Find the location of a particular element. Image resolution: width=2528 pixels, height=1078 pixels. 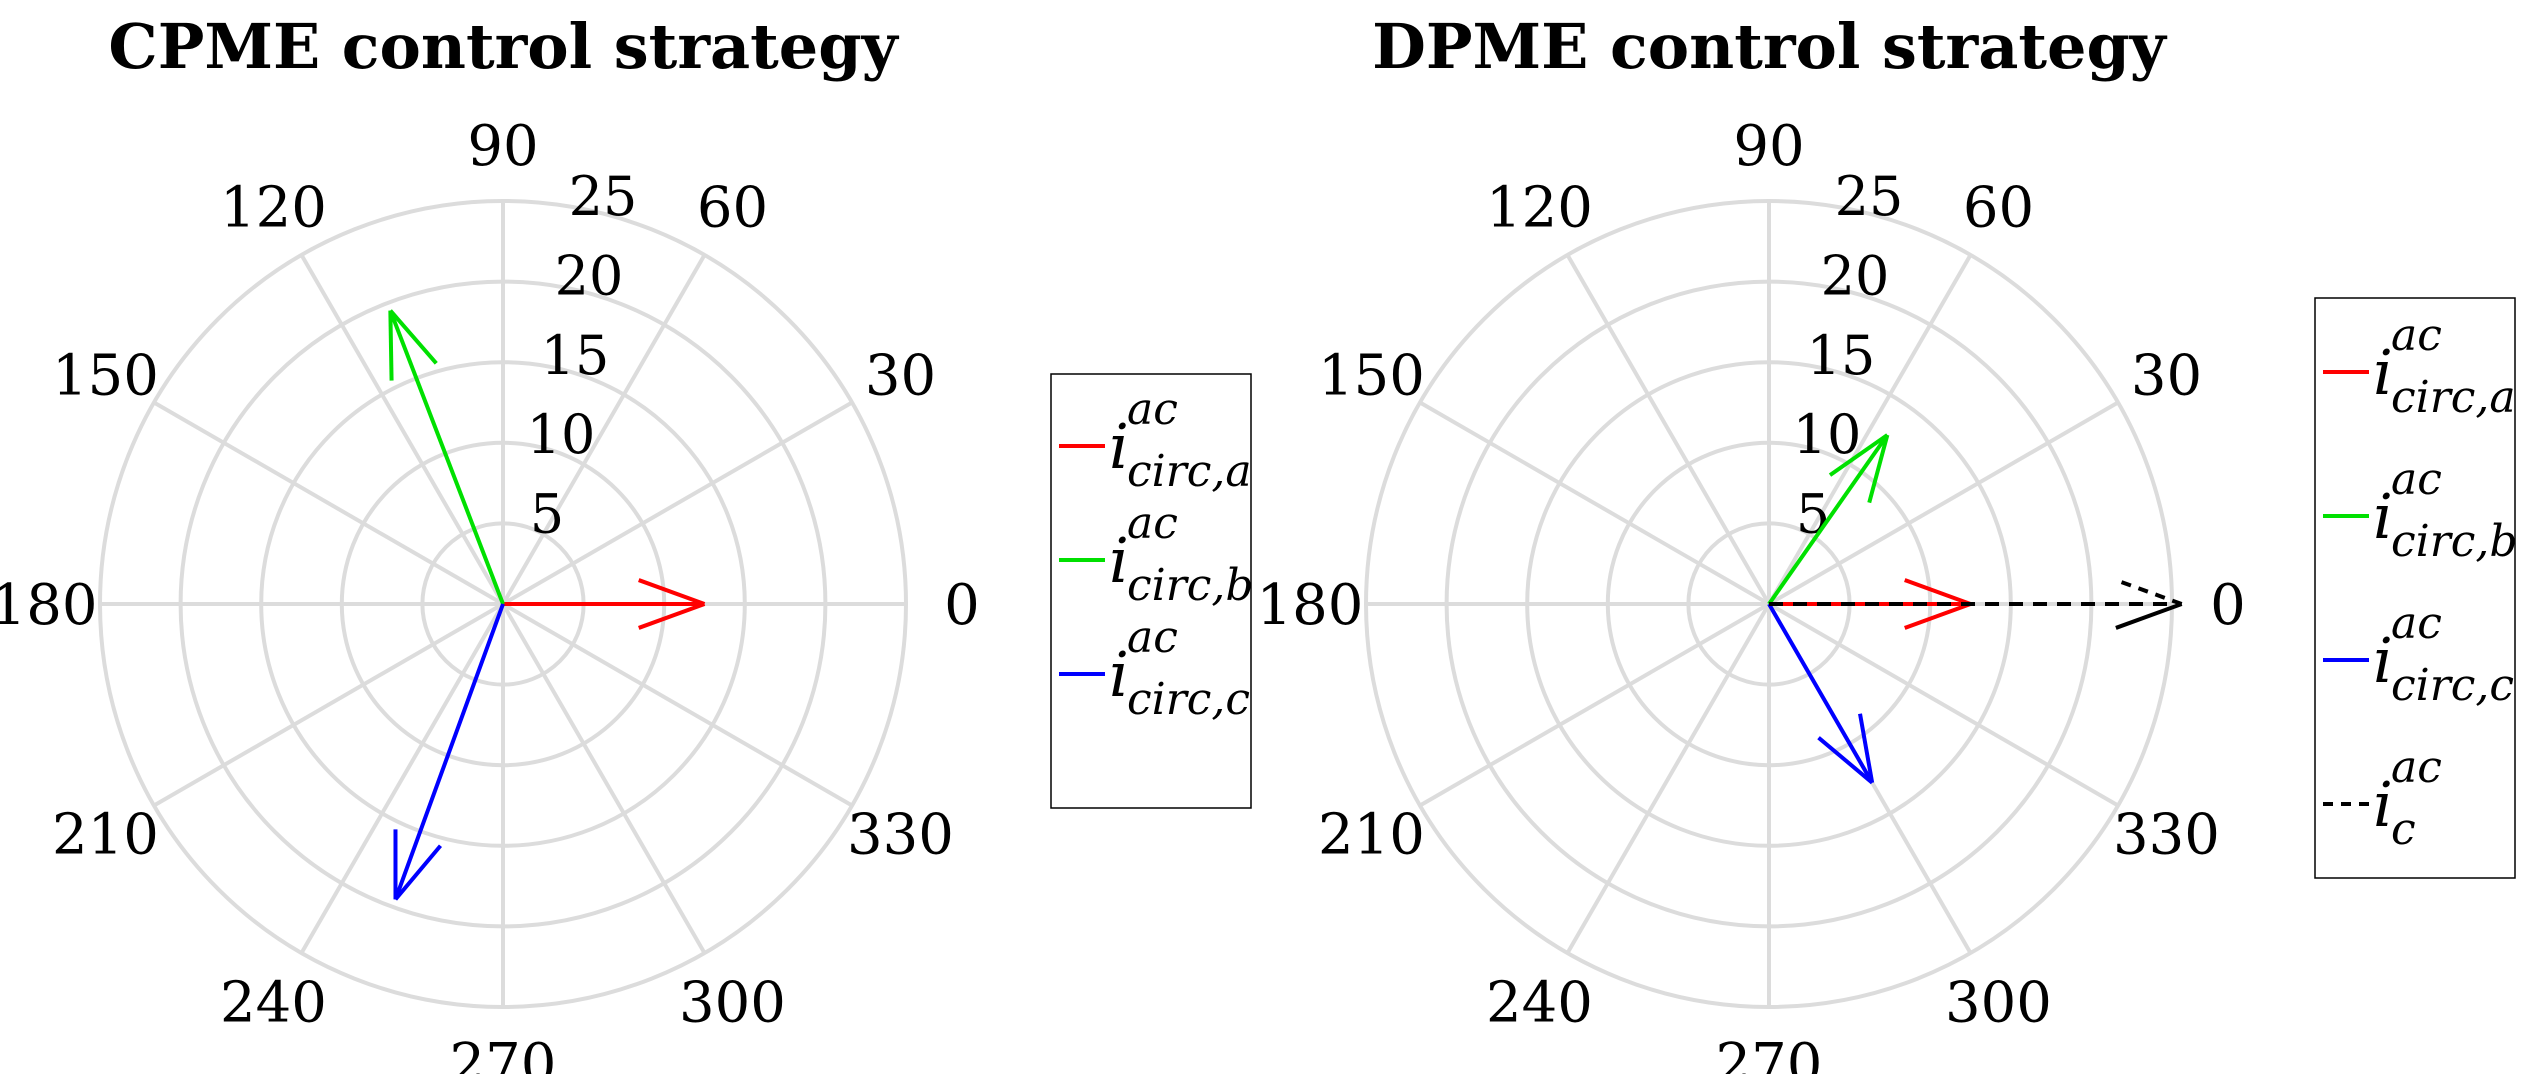

chart-title: CPME control strategy is located at coordinates (503, 46).